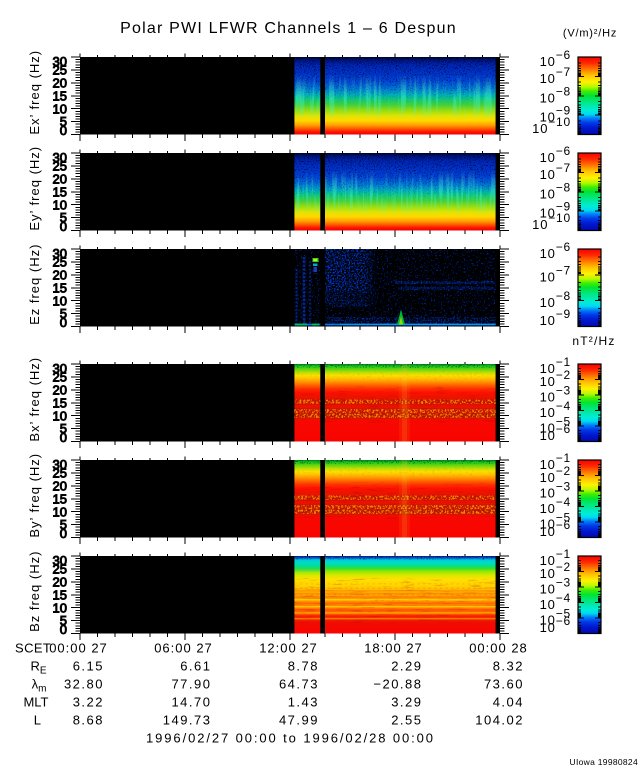 This screenshot has height=773, width=640. What do you see at coordinates (34, 591) in the screenshot?
I see `svg-text: Bz freq (Hz)` at bounding box center [34, 591].